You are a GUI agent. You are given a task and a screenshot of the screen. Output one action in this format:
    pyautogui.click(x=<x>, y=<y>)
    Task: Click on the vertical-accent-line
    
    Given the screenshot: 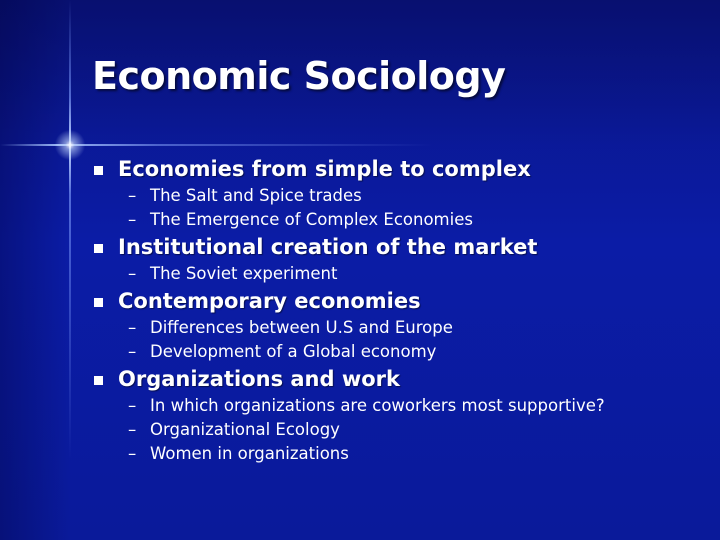 What is the action you would take?
    pyautogui.click(x=70, y=270)
    